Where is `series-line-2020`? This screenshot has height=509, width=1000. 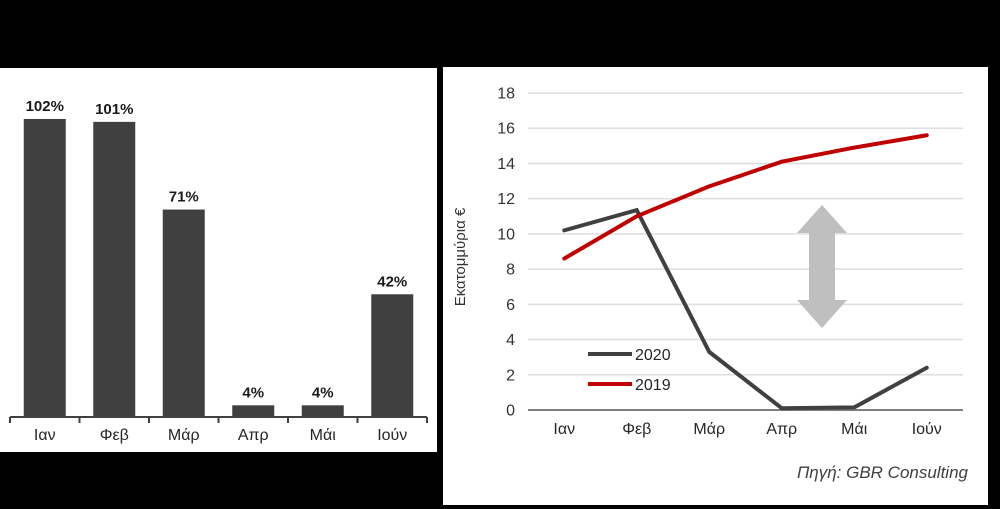
series-line-2020 is located at coordinates (745, 309).